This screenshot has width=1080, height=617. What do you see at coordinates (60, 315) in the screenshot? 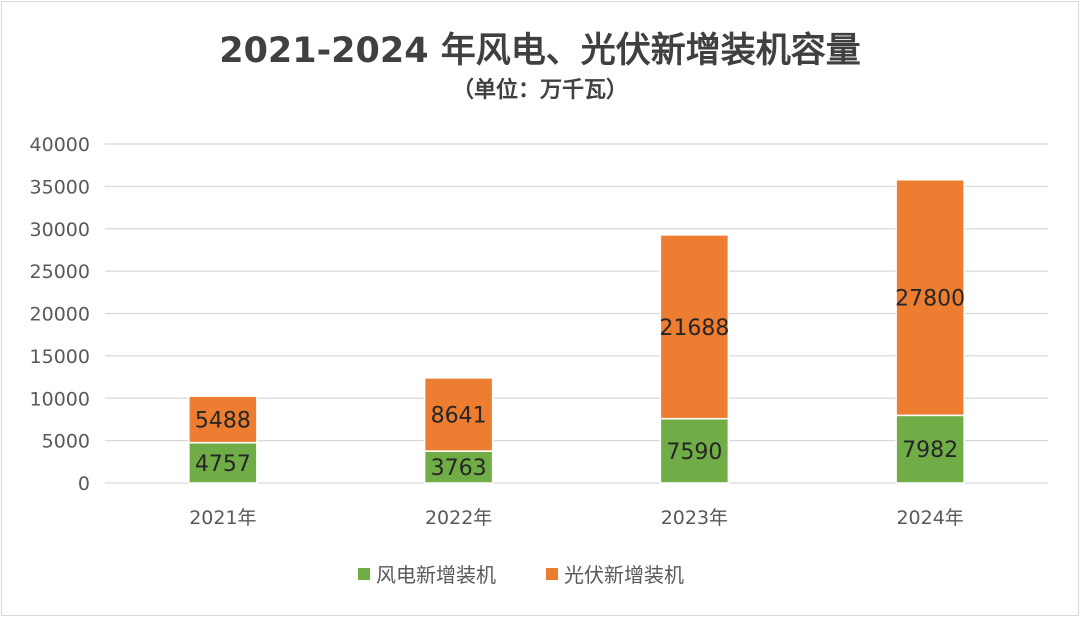
I see `y-tick-label: 20000` at bounding box center [60, 315].